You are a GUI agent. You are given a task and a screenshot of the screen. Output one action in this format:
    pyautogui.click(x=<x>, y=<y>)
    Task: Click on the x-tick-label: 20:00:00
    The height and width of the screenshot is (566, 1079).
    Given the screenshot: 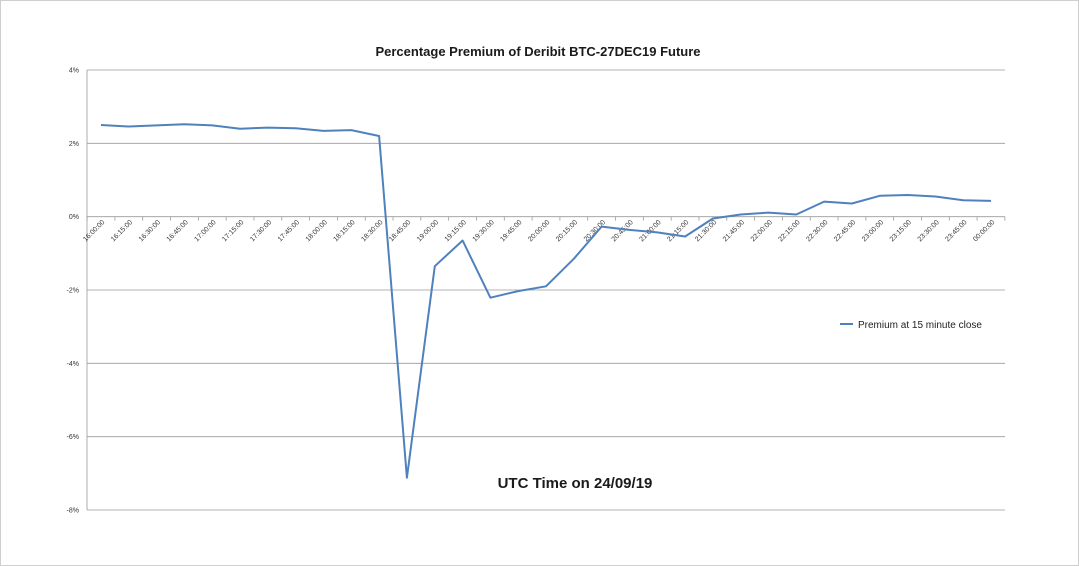 What is the action you would take?
    pyautogui.click(x=539, y=231)
    